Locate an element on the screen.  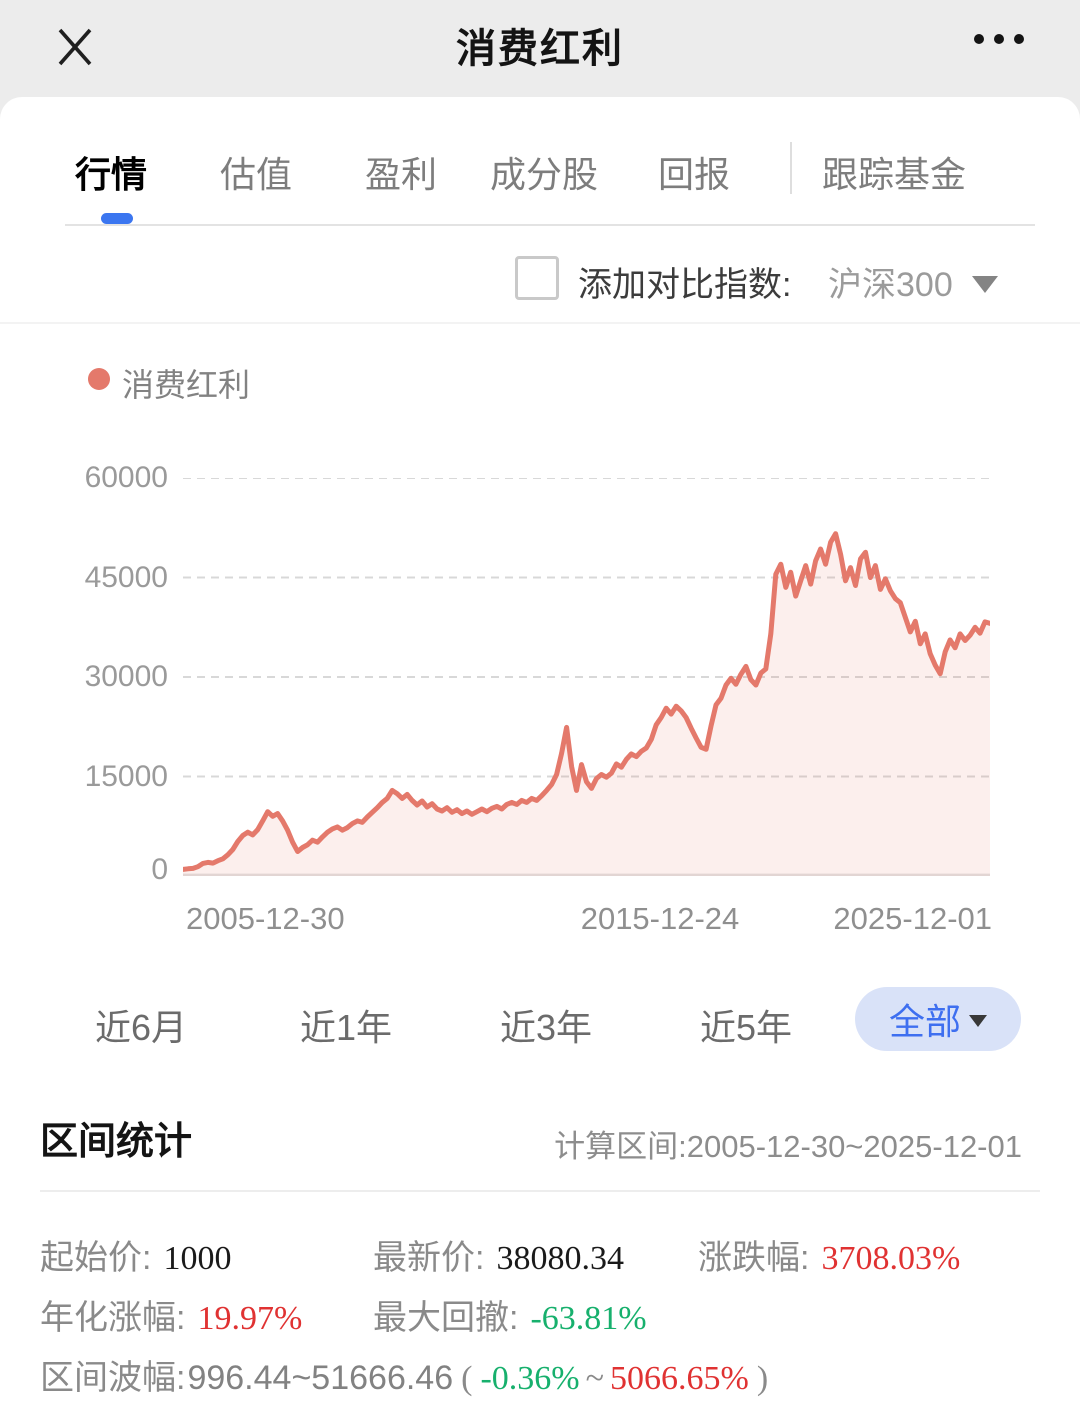
more-menu-icon is located at coordinates (999, 39).